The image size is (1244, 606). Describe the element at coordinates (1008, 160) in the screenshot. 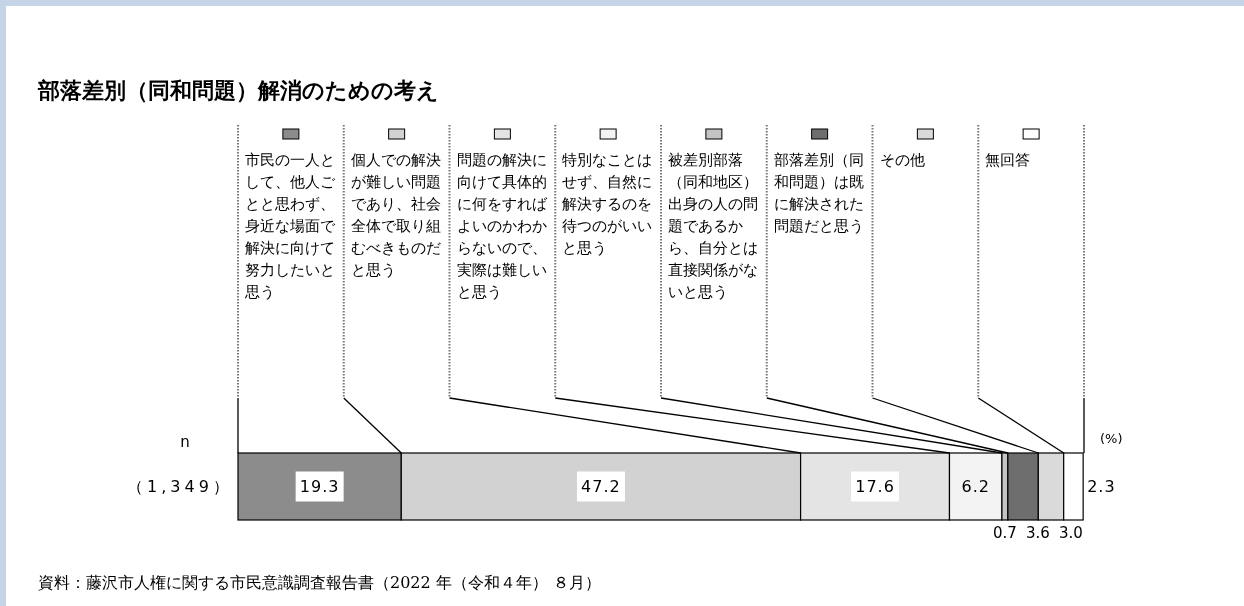

I see `legend-label: 無回答` at that location.